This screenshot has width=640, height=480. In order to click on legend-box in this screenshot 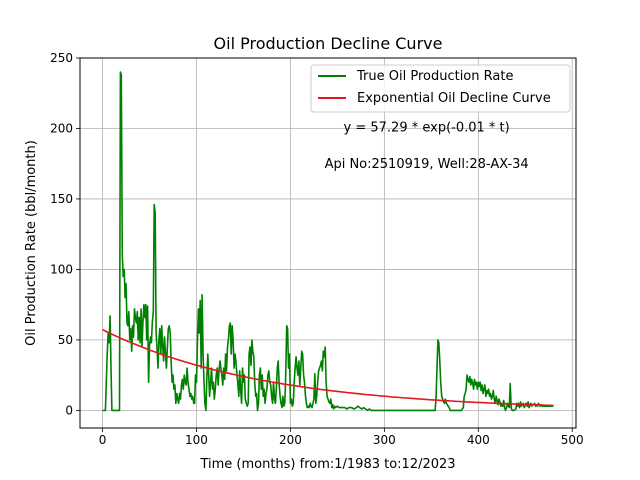, I will do `click(440, 88)`.